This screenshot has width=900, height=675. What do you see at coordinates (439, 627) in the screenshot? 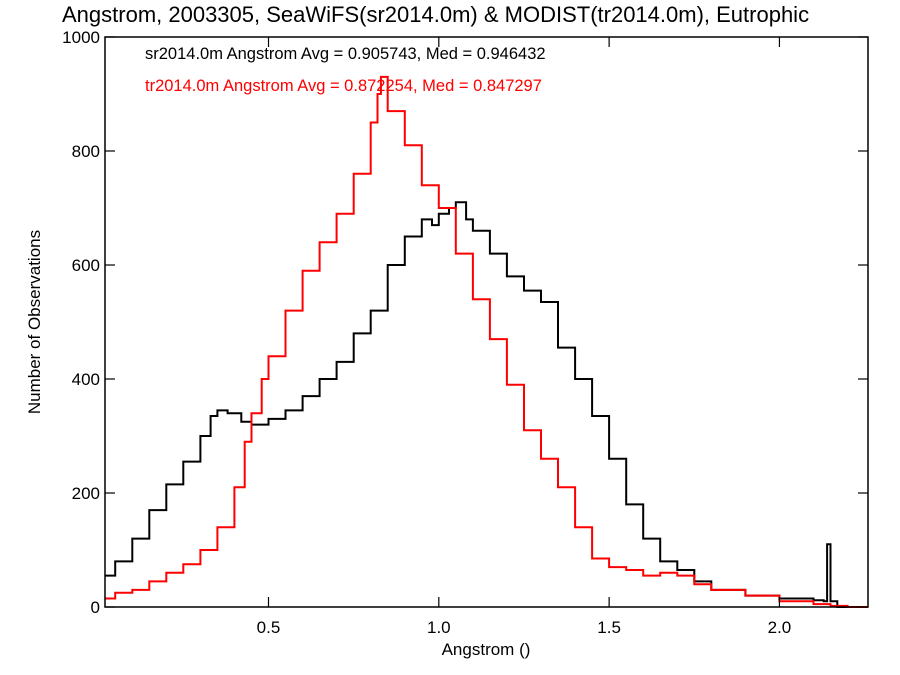
I see `x-tick-label: 1.0` at bounding box center [439, 627].